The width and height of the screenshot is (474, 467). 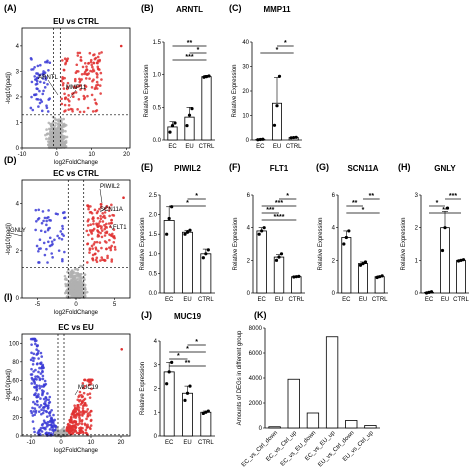 What do you see at coordinates (76, 313) in the screenshot?
I see `x-axis-label: log2FoldChange` at bounding box center [76, 313].